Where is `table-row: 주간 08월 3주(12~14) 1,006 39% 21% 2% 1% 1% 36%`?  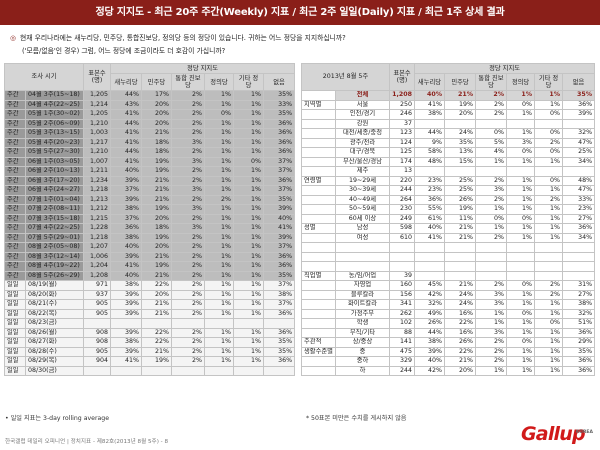
table-row: 주간 08월 3주(12~14) 1,006 39% 21% 2% 1% 1% 36% is located at coordinates (150, 256).